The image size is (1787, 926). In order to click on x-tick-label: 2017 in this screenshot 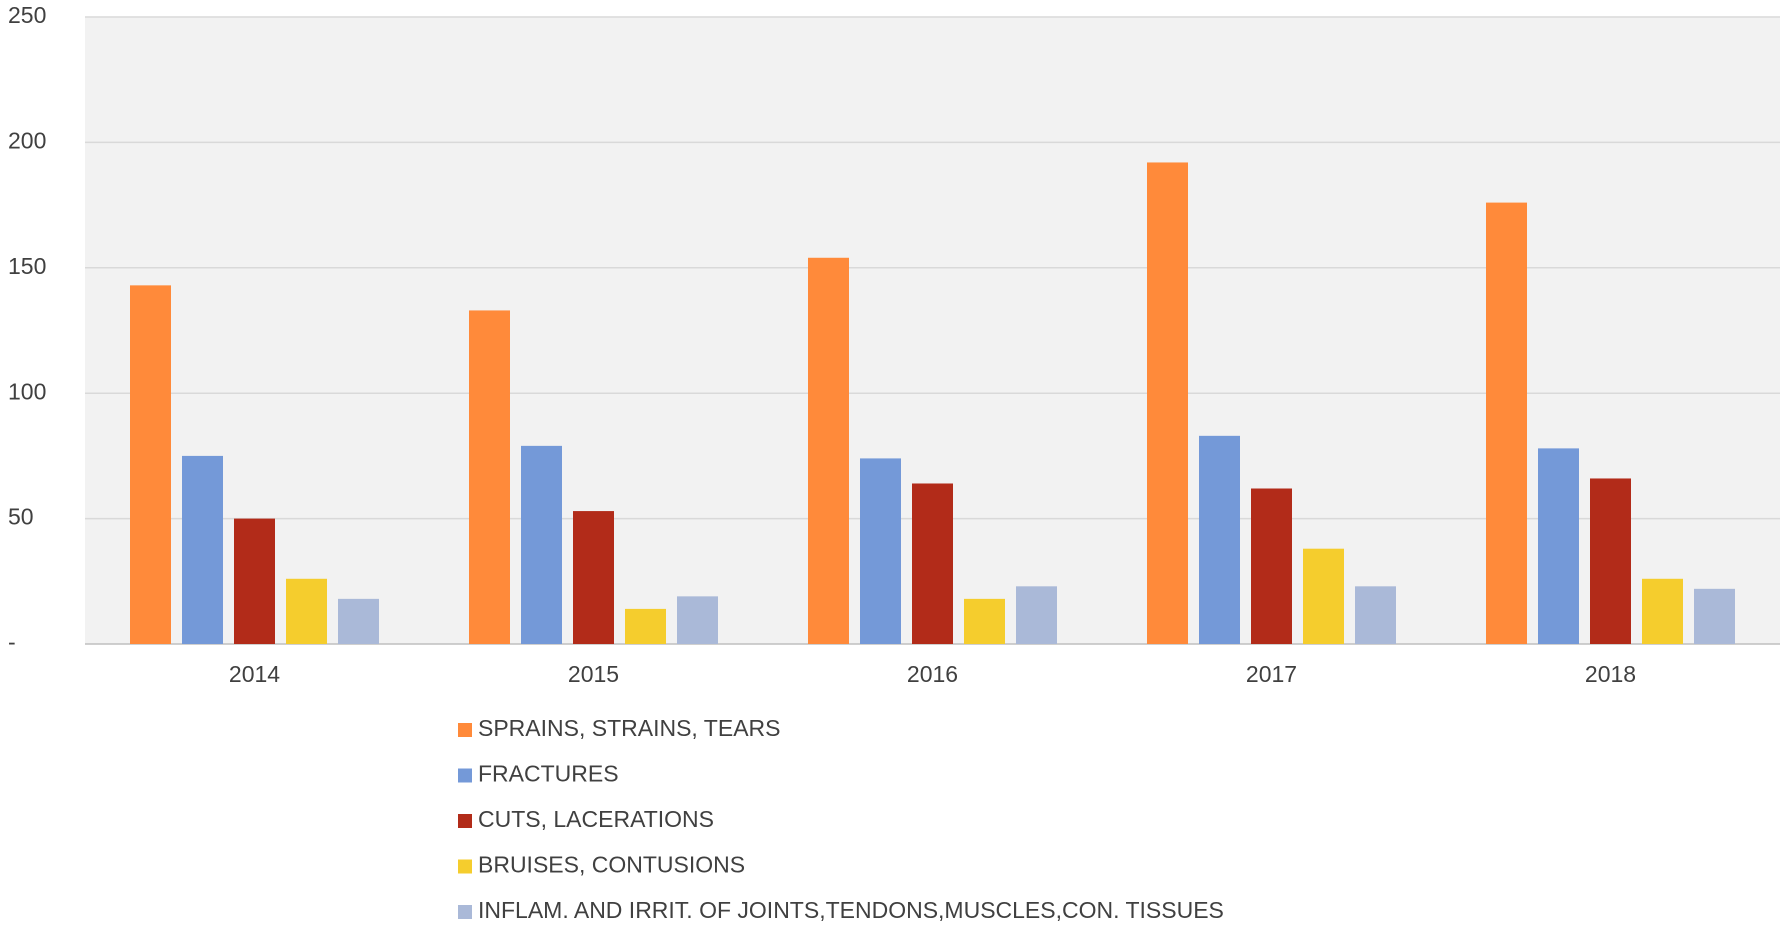, I will do `click(1271, 674)`.